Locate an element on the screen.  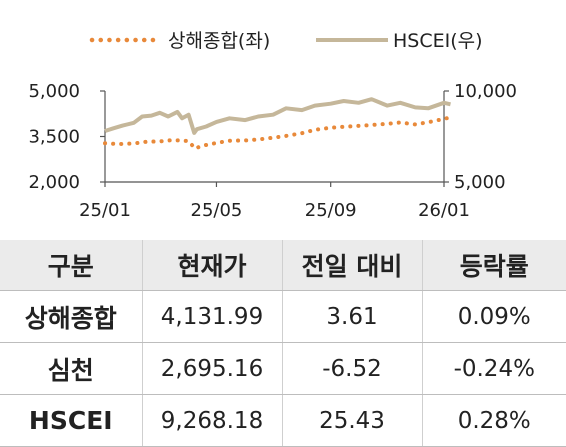
x-tick-label: 25/09 is located at coordinates (331, 210).